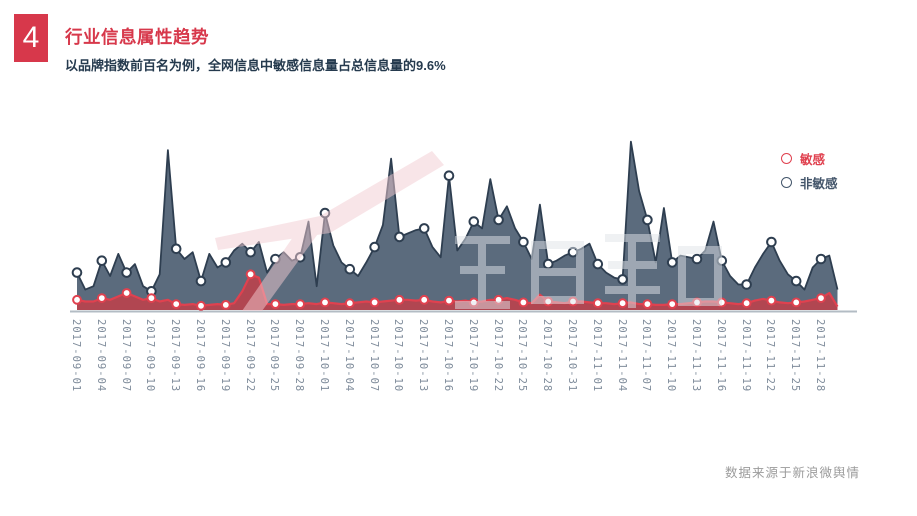  What do you see at coordinates (200, 356) in the screenshot?
I see `x-axis-label: 2017-09-16` at bounding box center [200, 356].